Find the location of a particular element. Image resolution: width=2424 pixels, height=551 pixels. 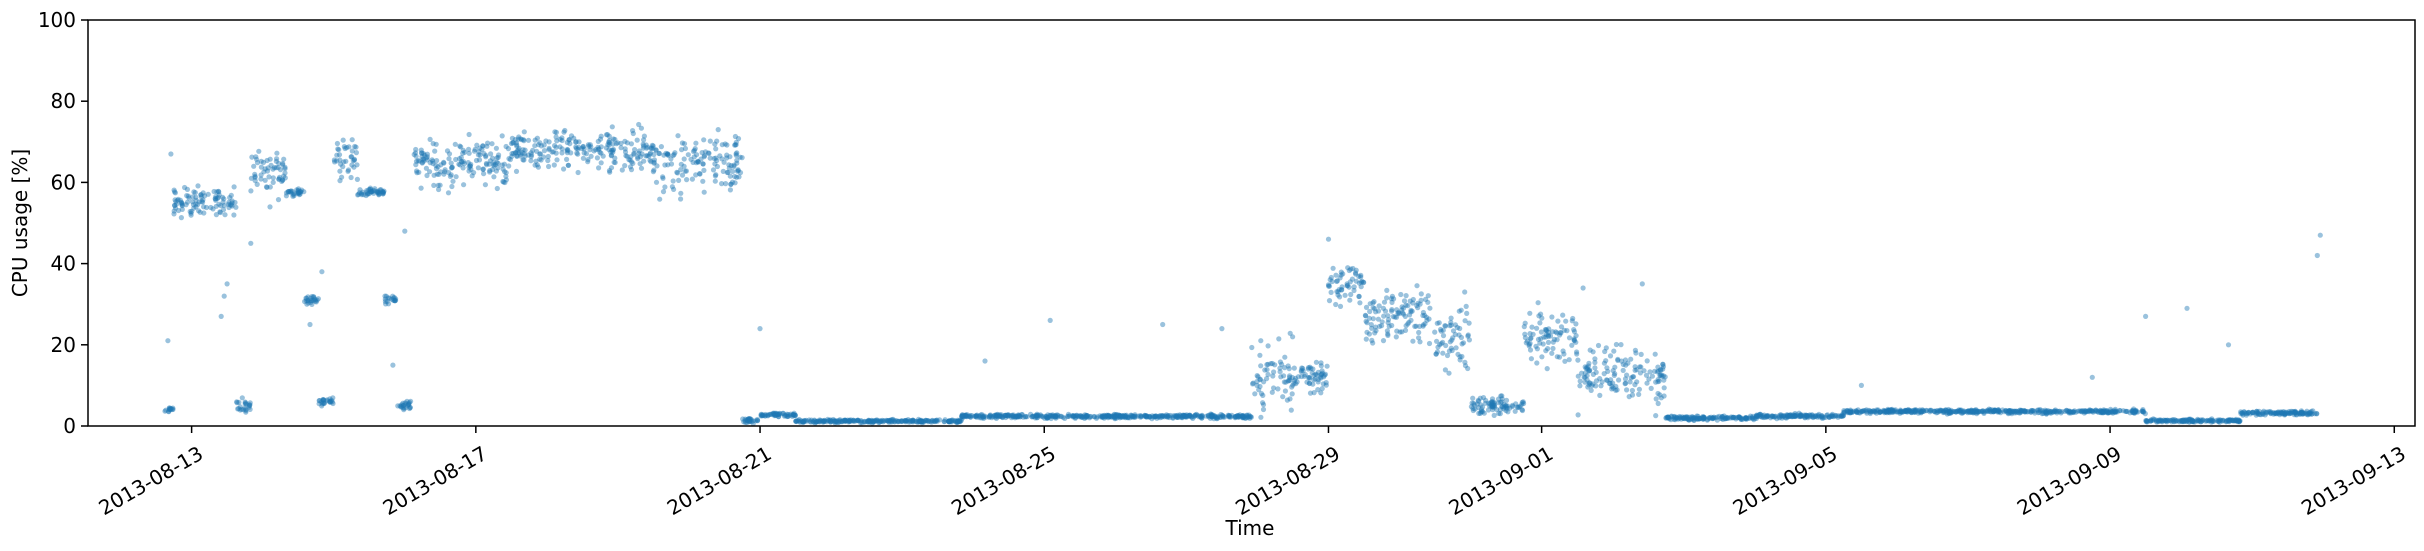

data-point-2076 is located at coordinates (1441, 329).